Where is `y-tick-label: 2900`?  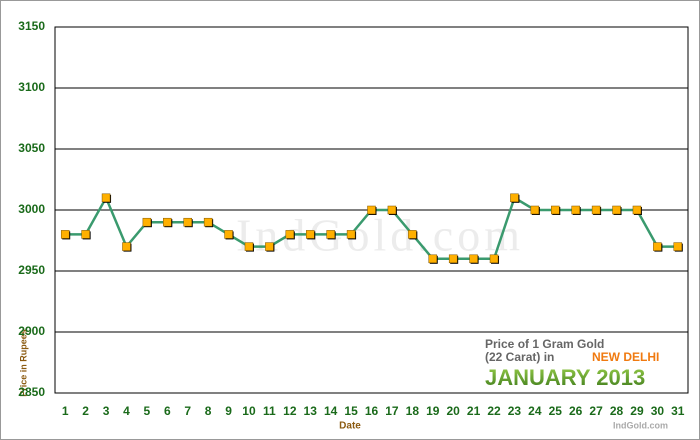
y-tick-label: 2900 is located at coordinates (31, 331).